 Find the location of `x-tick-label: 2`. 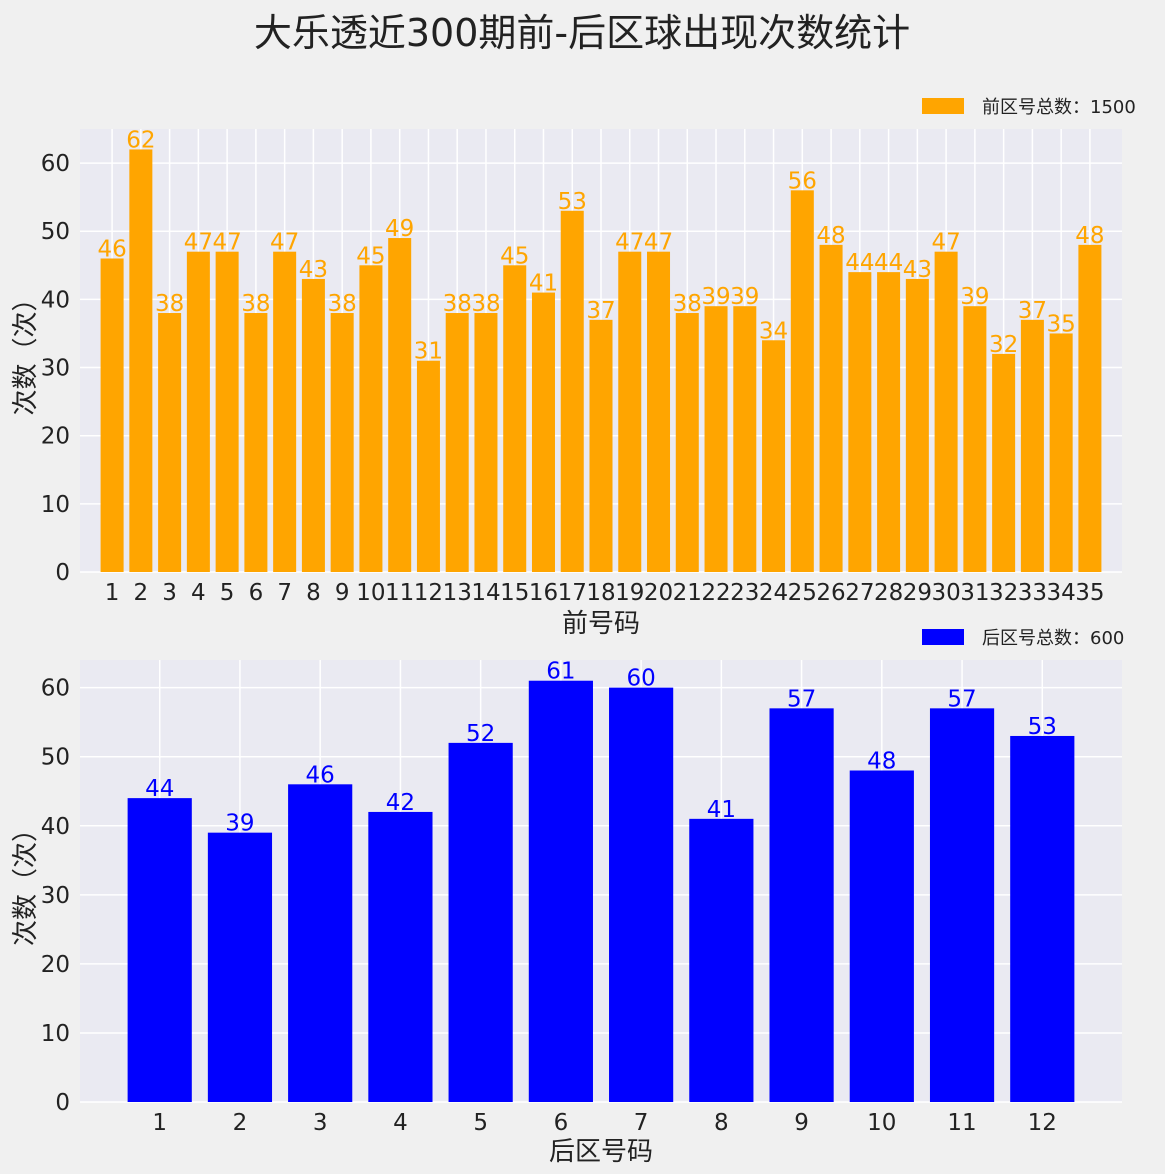

x-tick-label: 2 is located at coordinates (240, 1123).